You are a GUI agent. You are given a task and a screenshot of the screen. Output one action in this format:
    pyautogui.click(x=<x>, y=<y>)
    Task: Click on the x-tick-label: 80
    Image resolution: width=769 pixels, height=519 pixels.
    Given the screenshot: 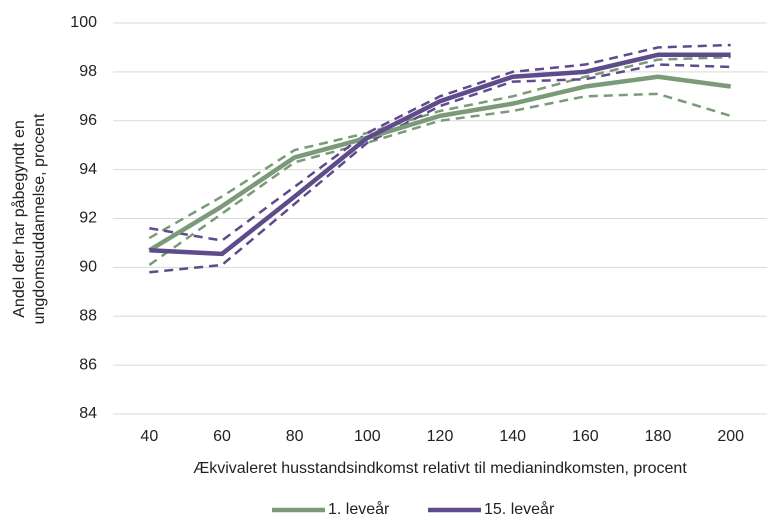 What is the action you would take?
    pyautogui.click(x=295, y=436)
    